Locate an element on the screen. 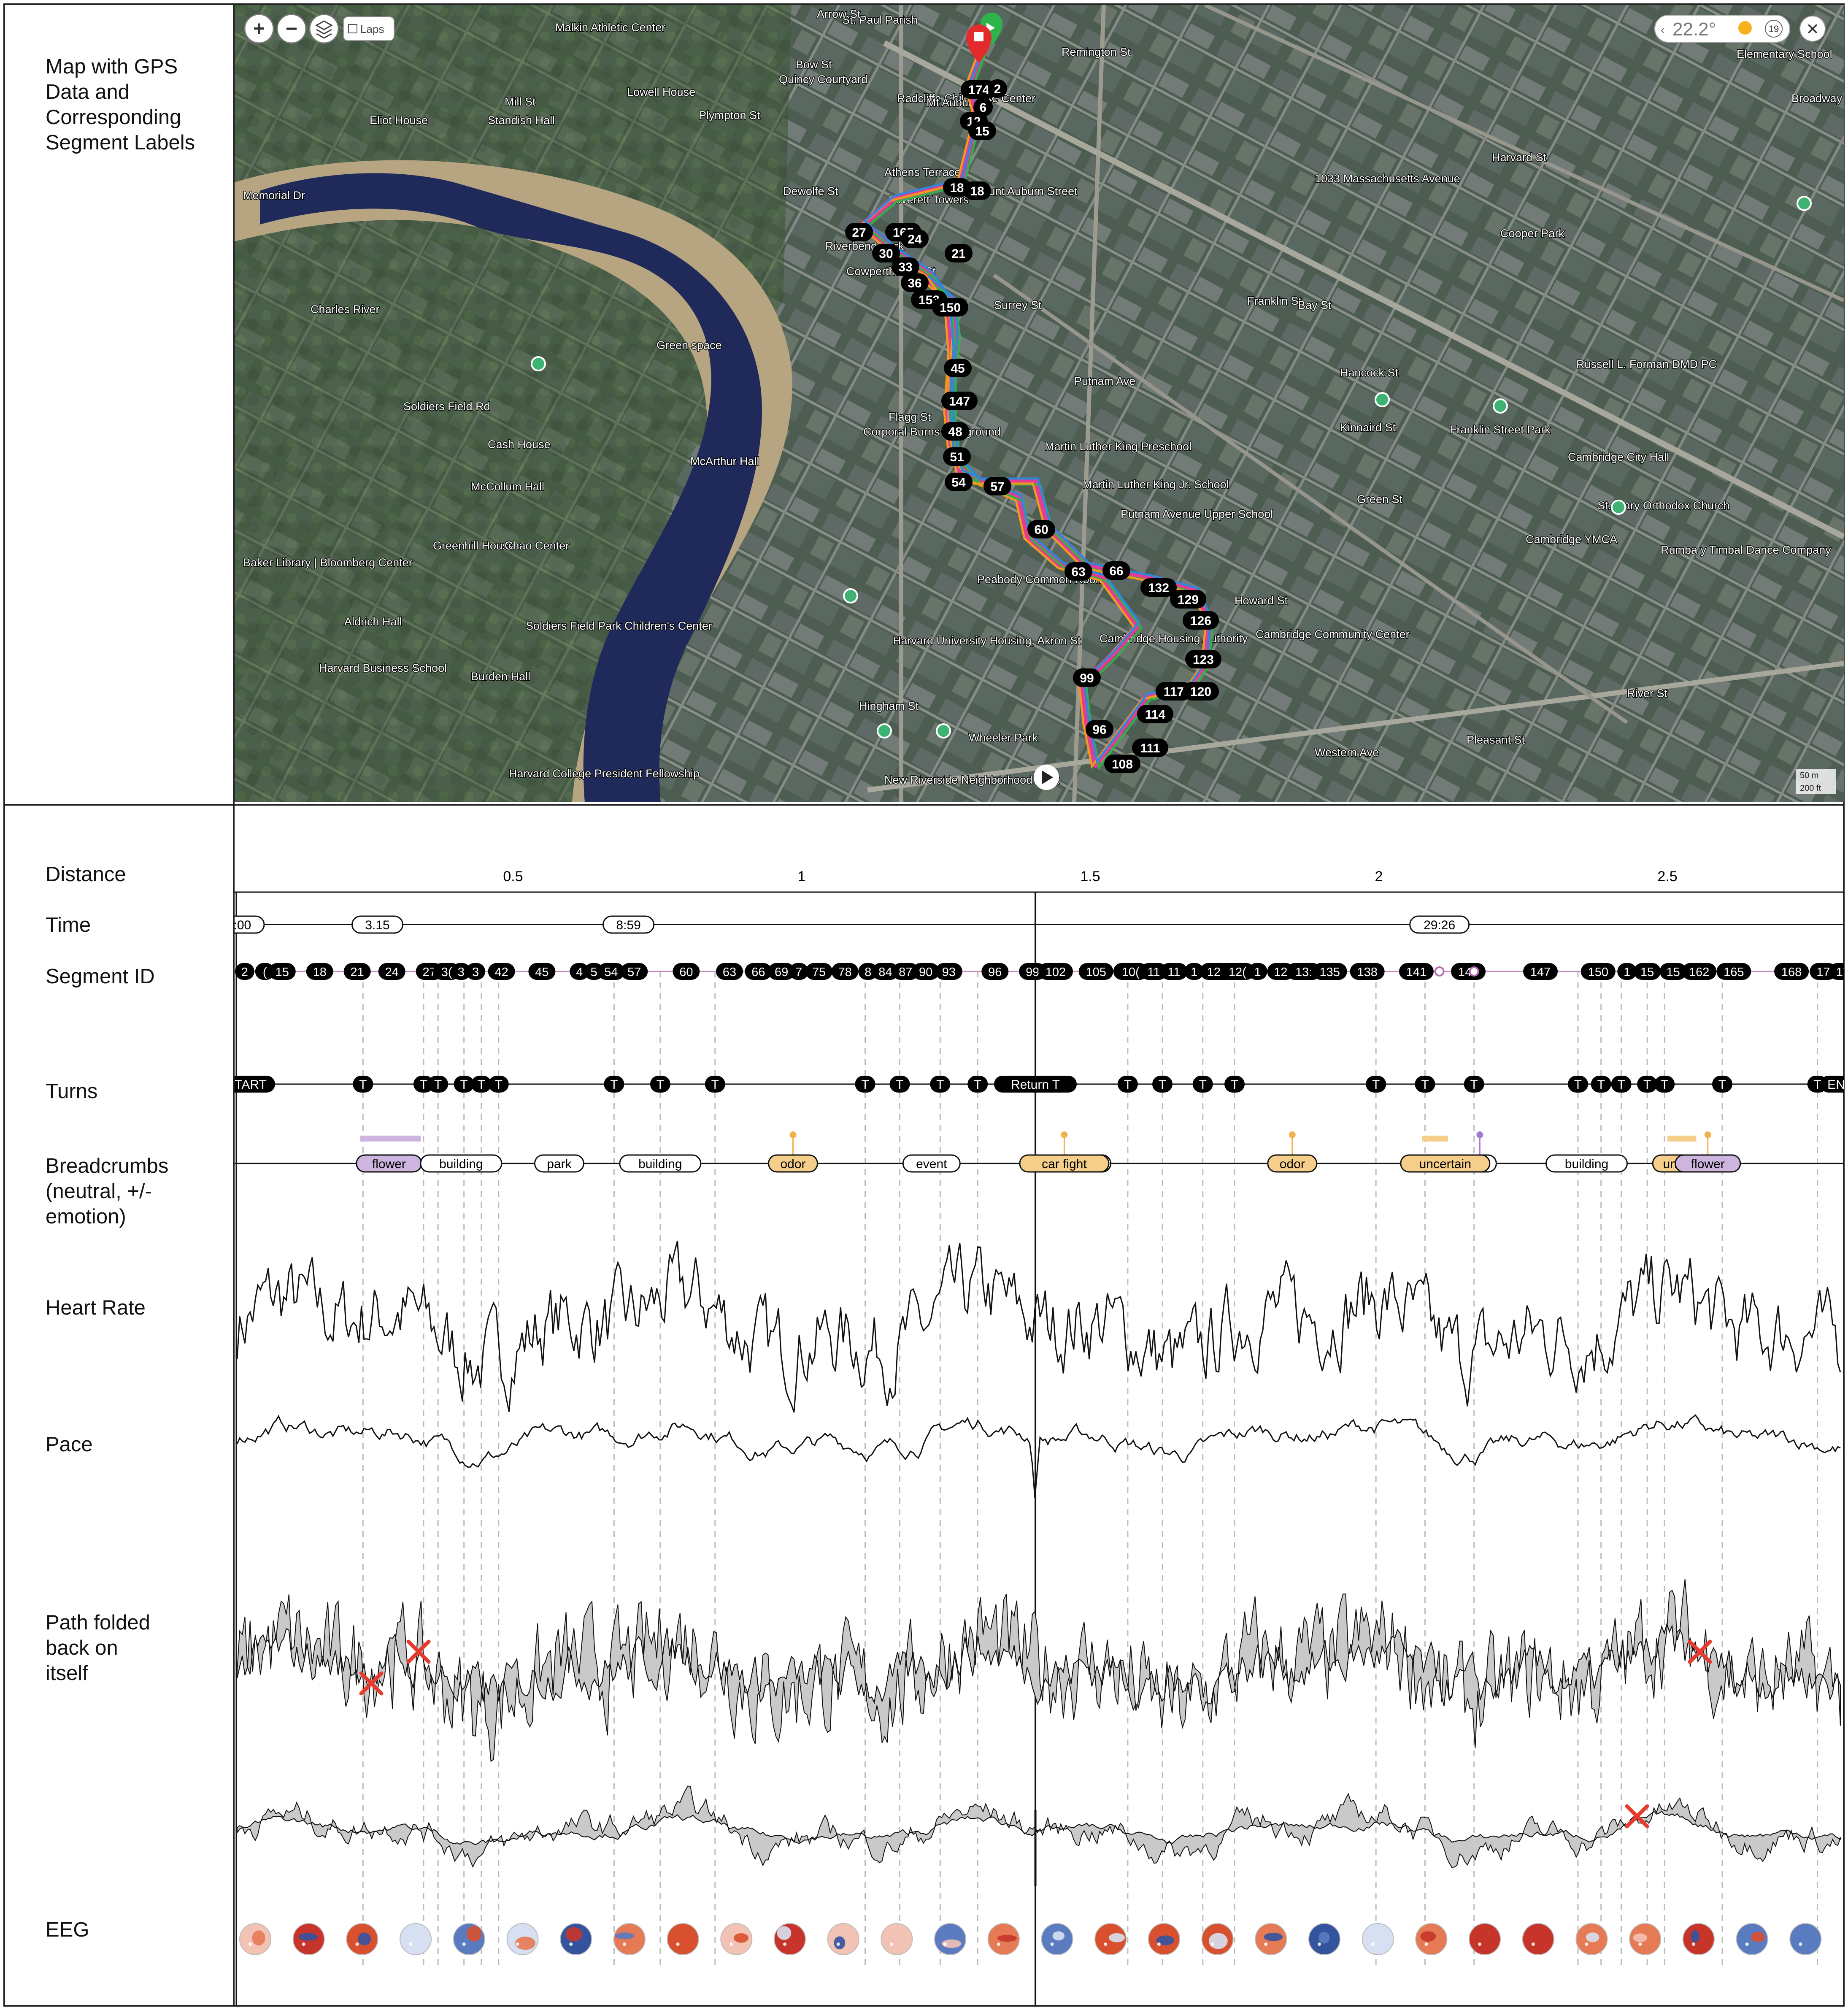  laps-toggle is located at coordinates (368, 29).